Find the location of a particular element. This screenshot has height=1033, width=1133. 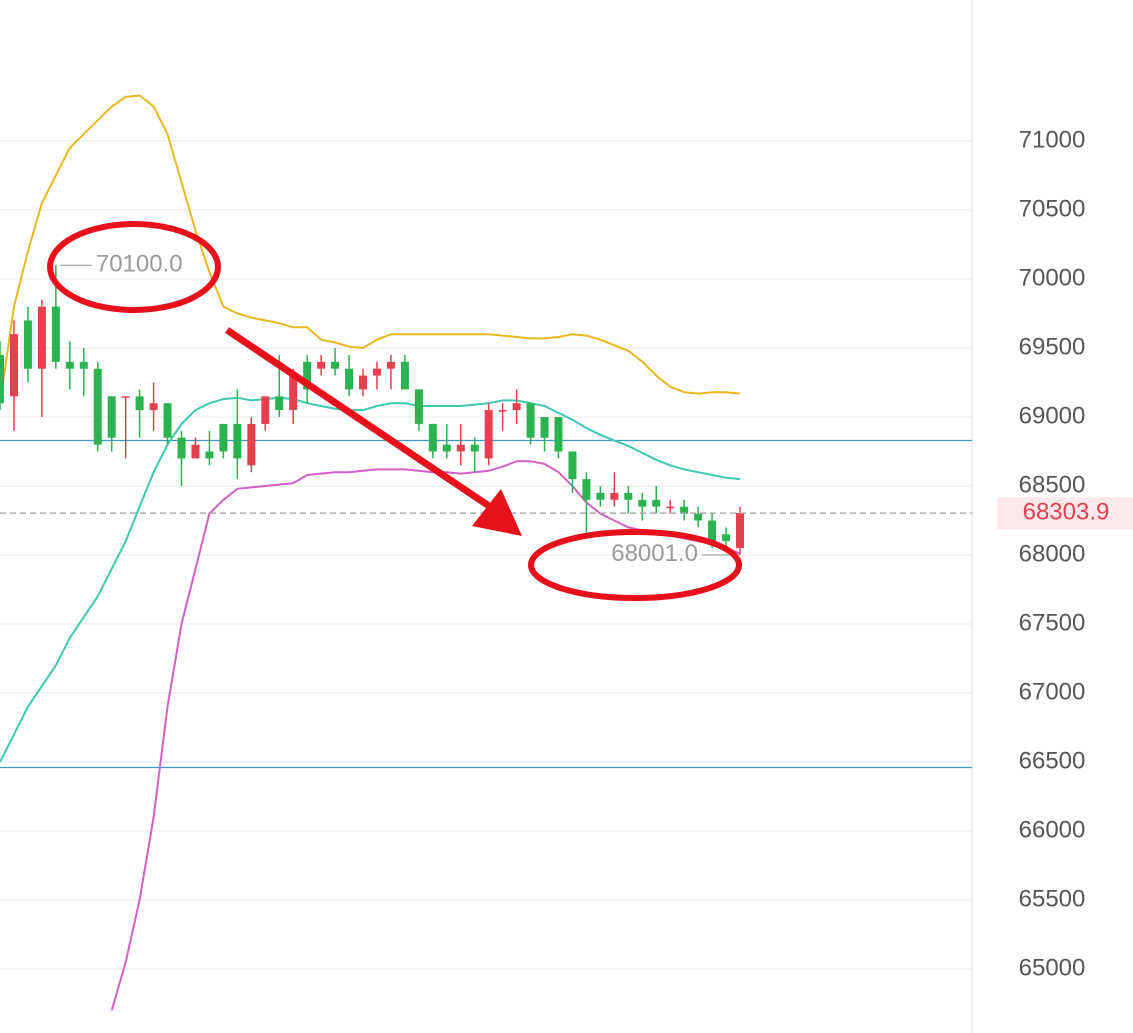

annotation-label: 70100.0 is located at coordinates (139, 264).